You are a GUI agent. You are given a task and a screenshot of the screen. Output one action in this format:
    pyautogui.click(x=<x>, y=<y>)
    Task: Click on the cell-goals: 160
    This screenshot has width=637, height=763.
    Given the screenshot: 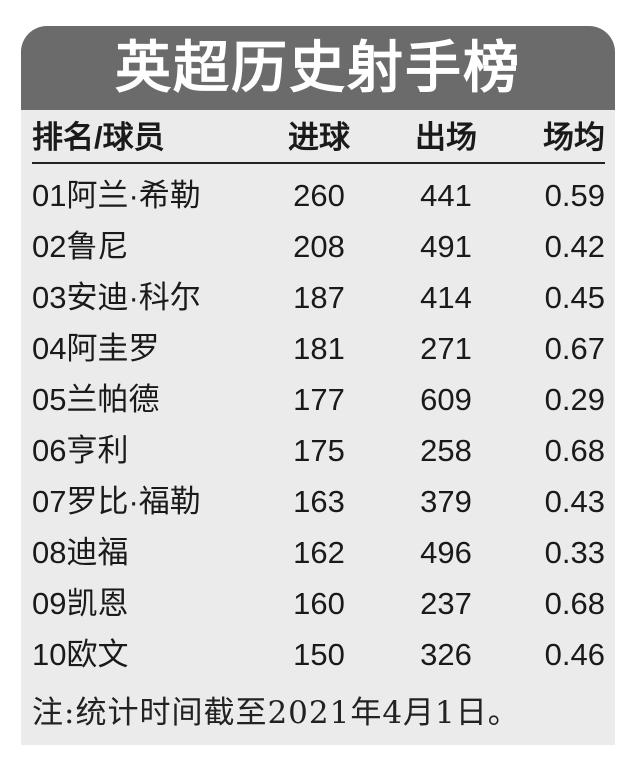 What is the action you would take?
    pyautogui.click(x=319, y=603)
    